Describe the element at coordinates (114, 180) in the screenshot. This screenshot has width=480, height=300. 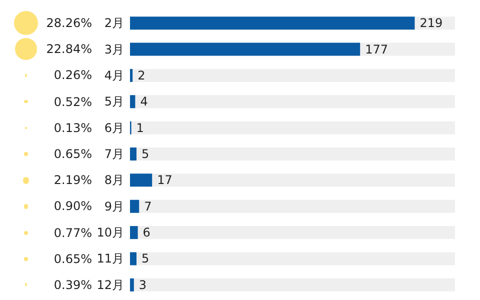
I see `y-tick-label: 8月` at that location.